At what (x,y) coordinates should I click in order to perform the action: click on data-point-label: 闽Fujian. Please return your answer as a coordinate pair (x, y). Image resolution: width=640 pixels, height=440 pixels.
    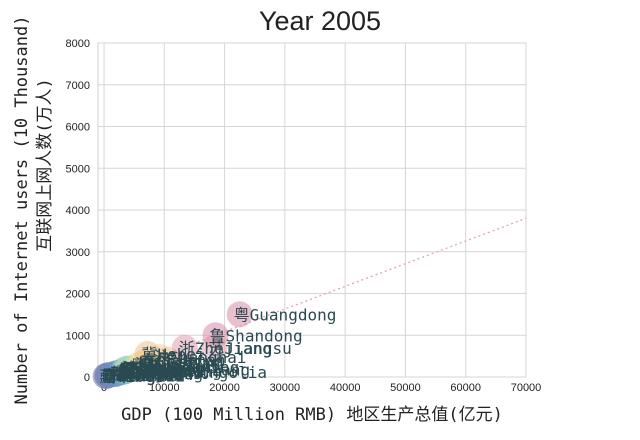
    Looking at the image, I should click on (175, 366).